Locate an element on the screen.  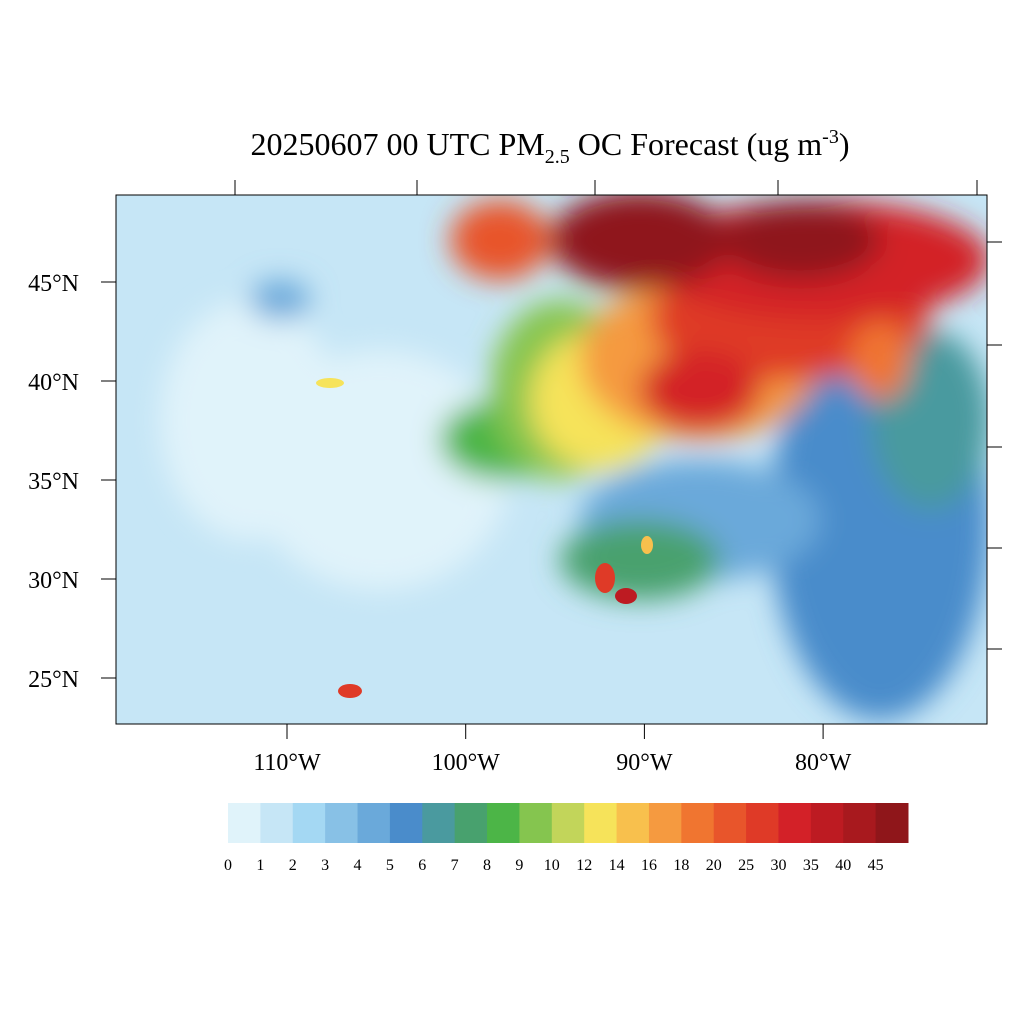
lon-tick-label: 80°W is located at coordinates (823, 763).